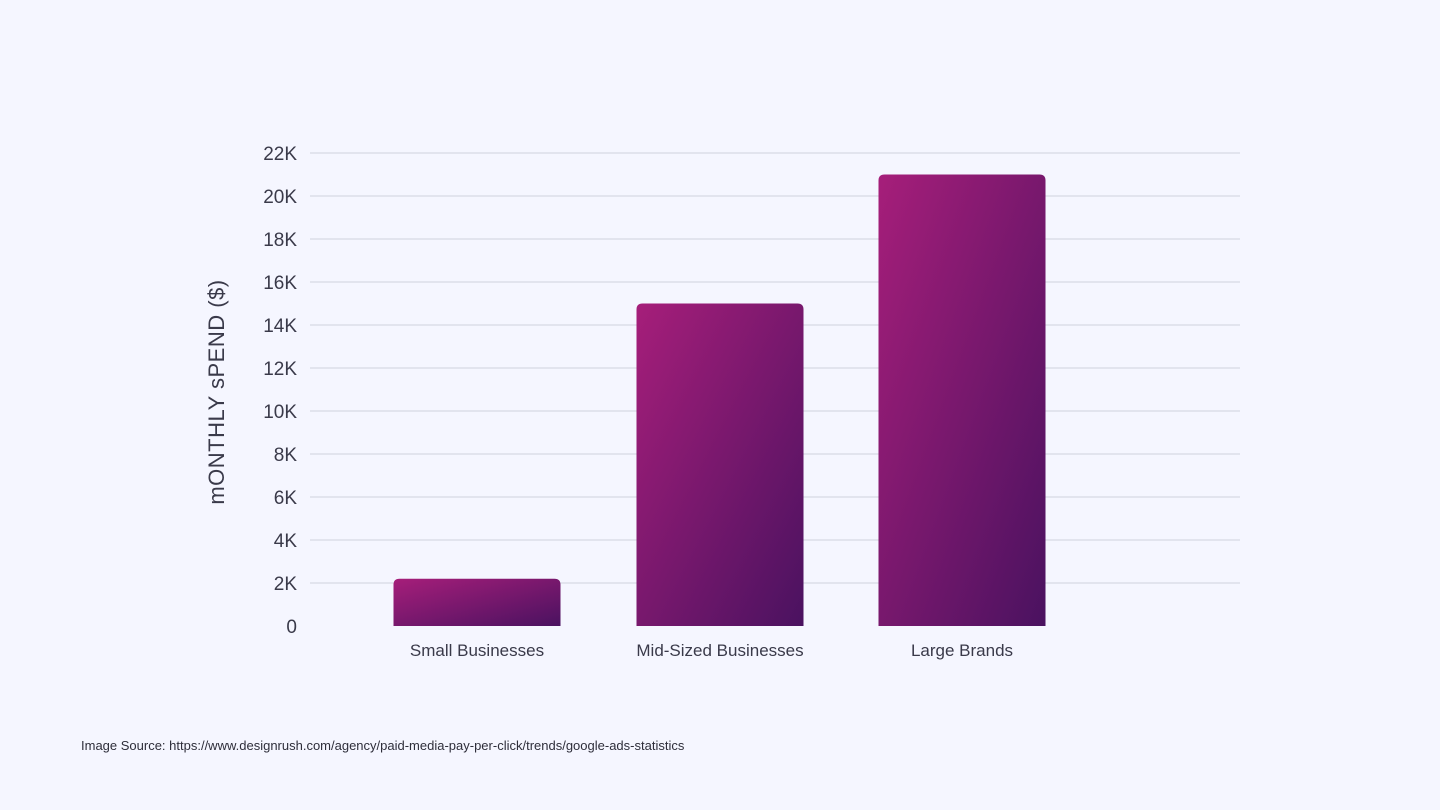 Image resolution: width=1440 pixels, height=810 pixels. I want to click on y-tick-label: 20K, so click(280, 197).